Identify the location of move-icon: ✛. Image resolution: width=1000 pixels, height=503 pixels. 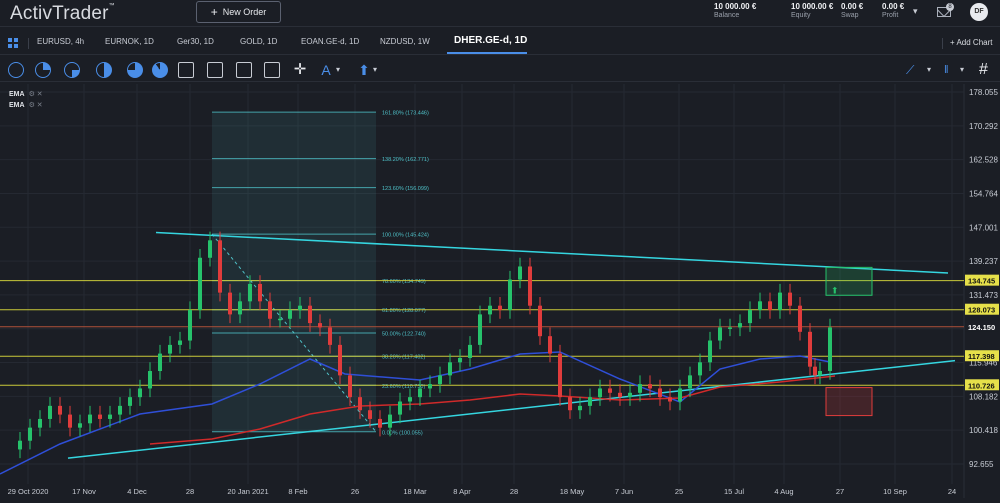
(300, 69).